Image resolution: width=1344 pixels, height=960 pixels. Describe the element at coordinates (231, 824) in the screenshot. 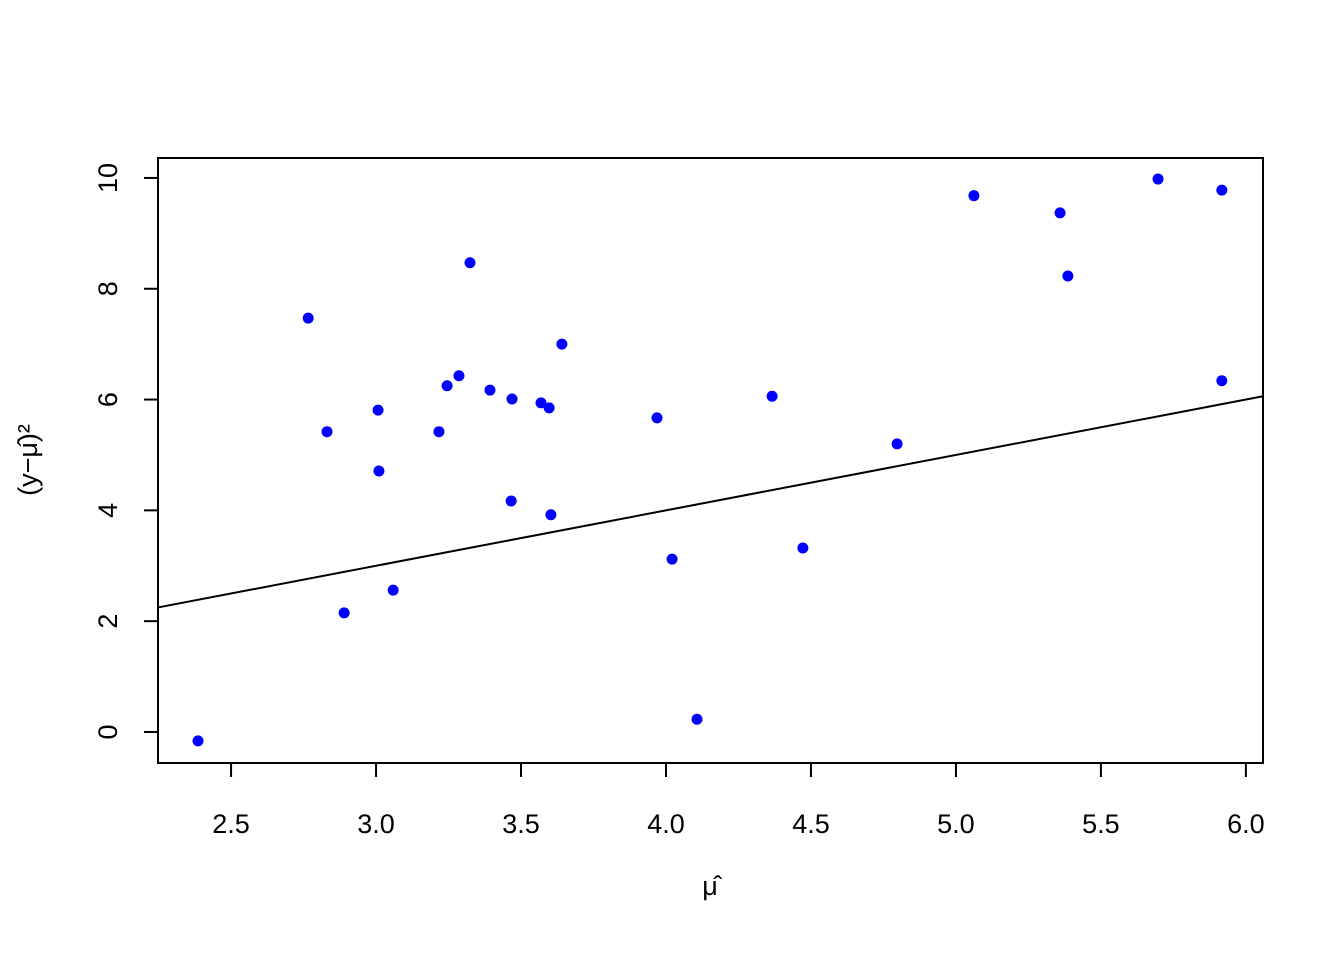

I see `x-tick-label: 2.5` at that location.